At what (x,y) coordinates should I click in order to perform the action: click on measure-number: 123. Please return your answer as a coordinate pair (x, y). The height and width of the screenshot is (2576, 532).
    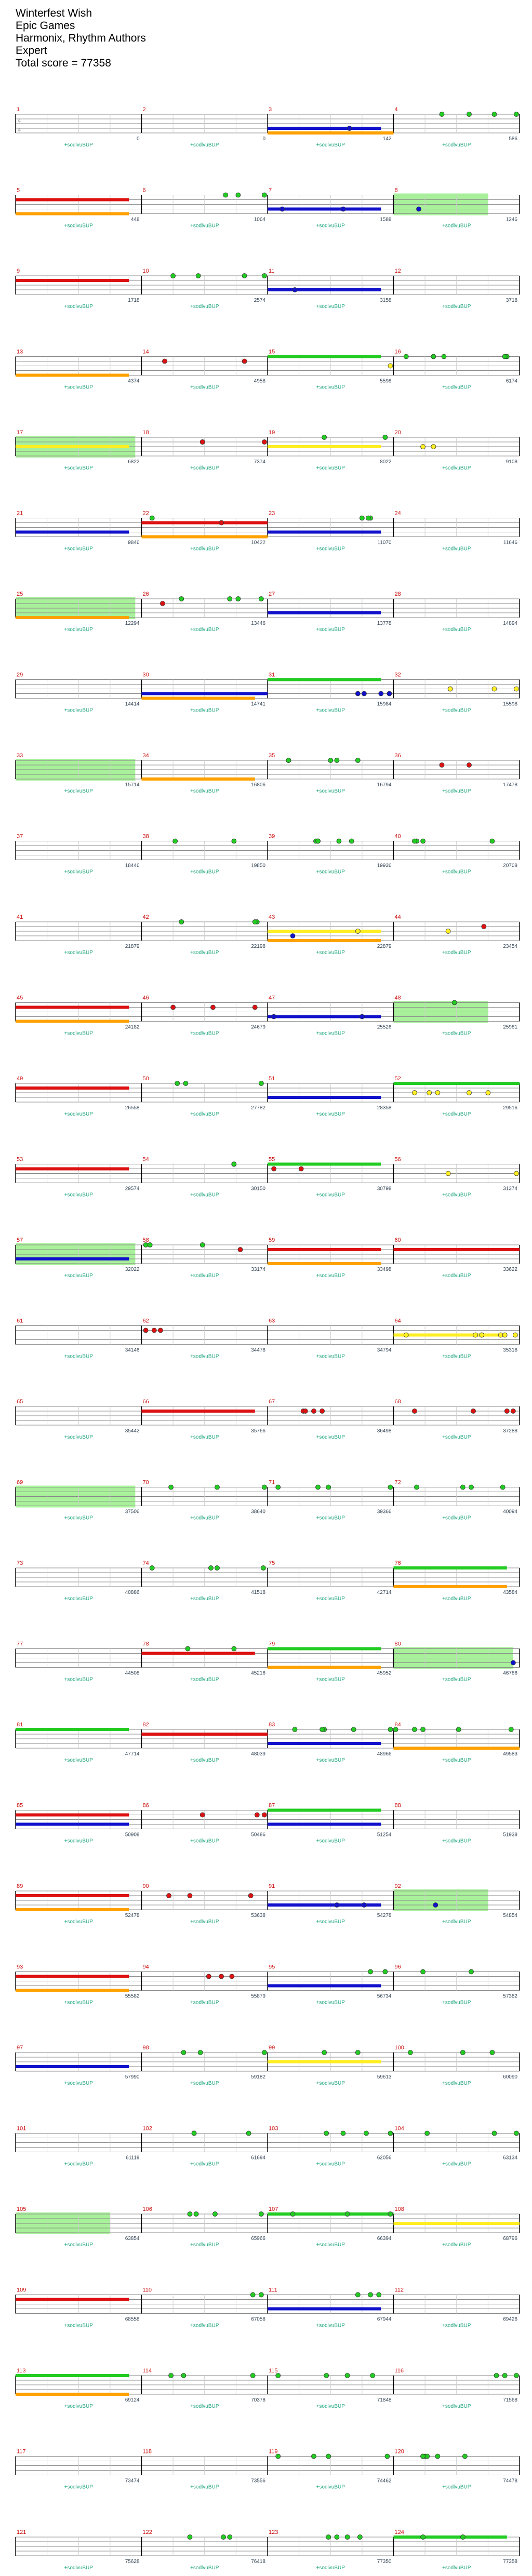
    Looking at the image, I should click on (273, 2532).